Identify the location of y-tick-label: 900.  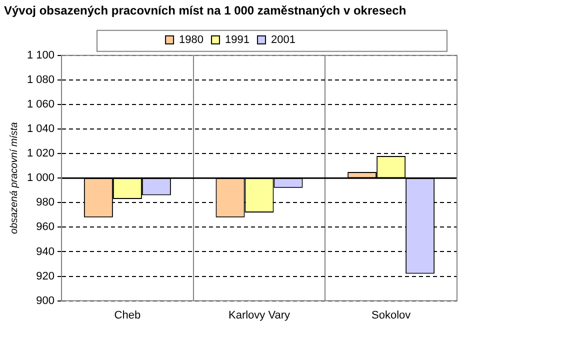
(45, 300).